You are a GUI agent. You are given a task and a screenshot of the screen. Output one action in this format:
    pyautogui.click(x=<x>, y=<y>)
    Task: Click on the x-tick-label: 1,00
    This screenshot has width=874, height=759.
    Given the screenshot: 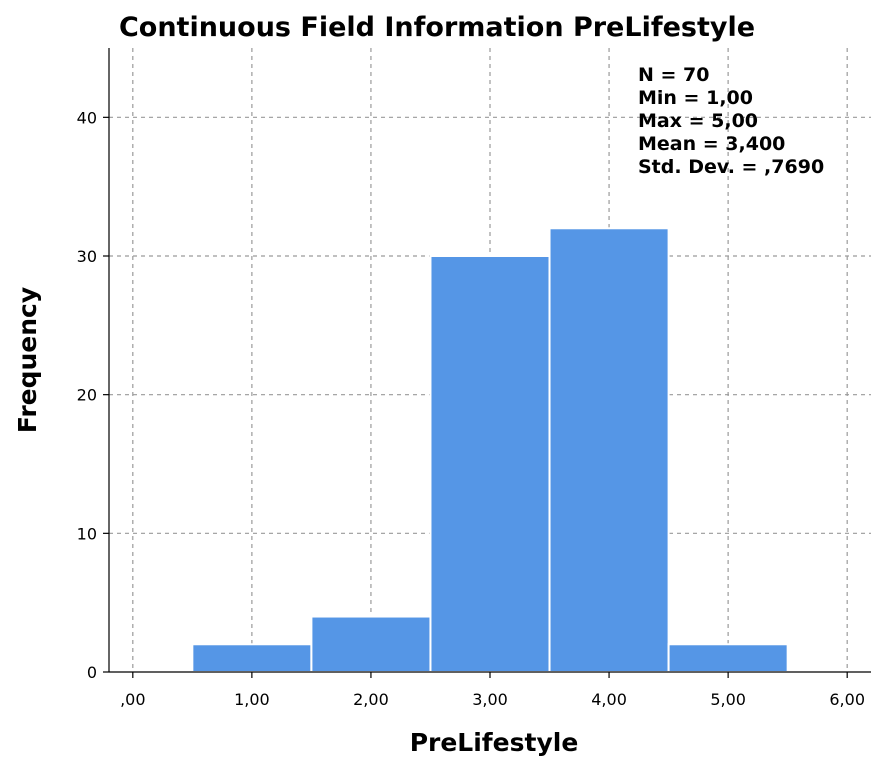 What is the action you would take?
    pyautogui.click(x=252, y=699)
    